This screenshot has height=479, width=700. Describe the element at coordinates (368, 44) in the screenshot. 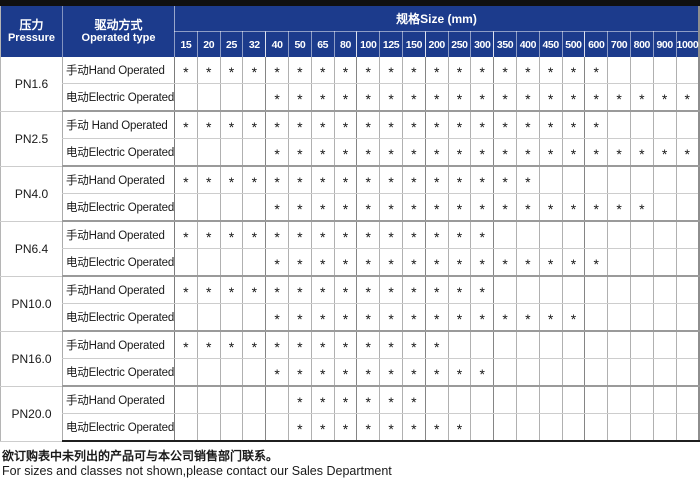

I see `size-column-header: 100` at that location.